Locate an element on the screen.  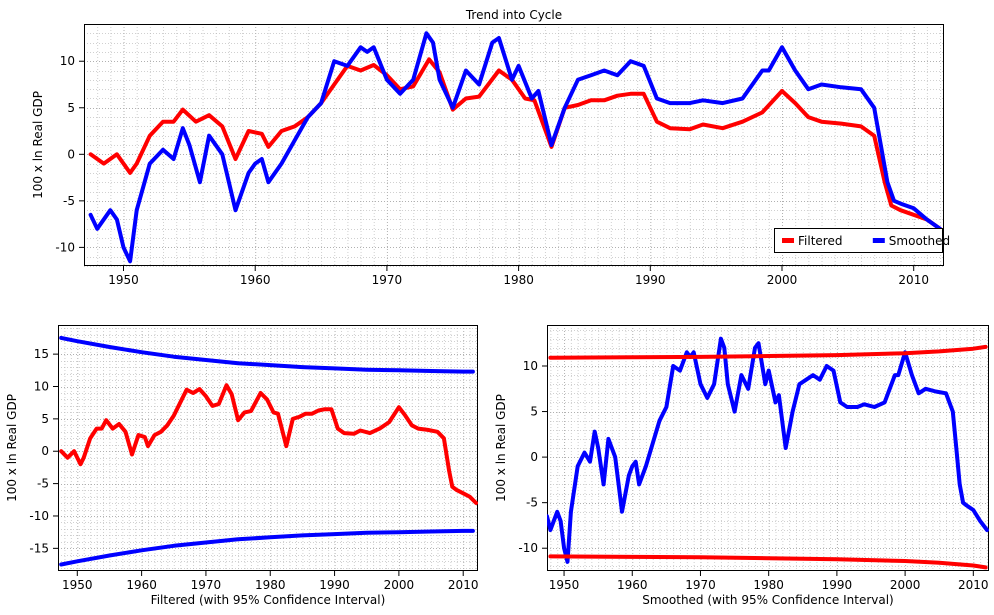
legend-label-smoothed: Smoothed is located at coordinates (919, 241).